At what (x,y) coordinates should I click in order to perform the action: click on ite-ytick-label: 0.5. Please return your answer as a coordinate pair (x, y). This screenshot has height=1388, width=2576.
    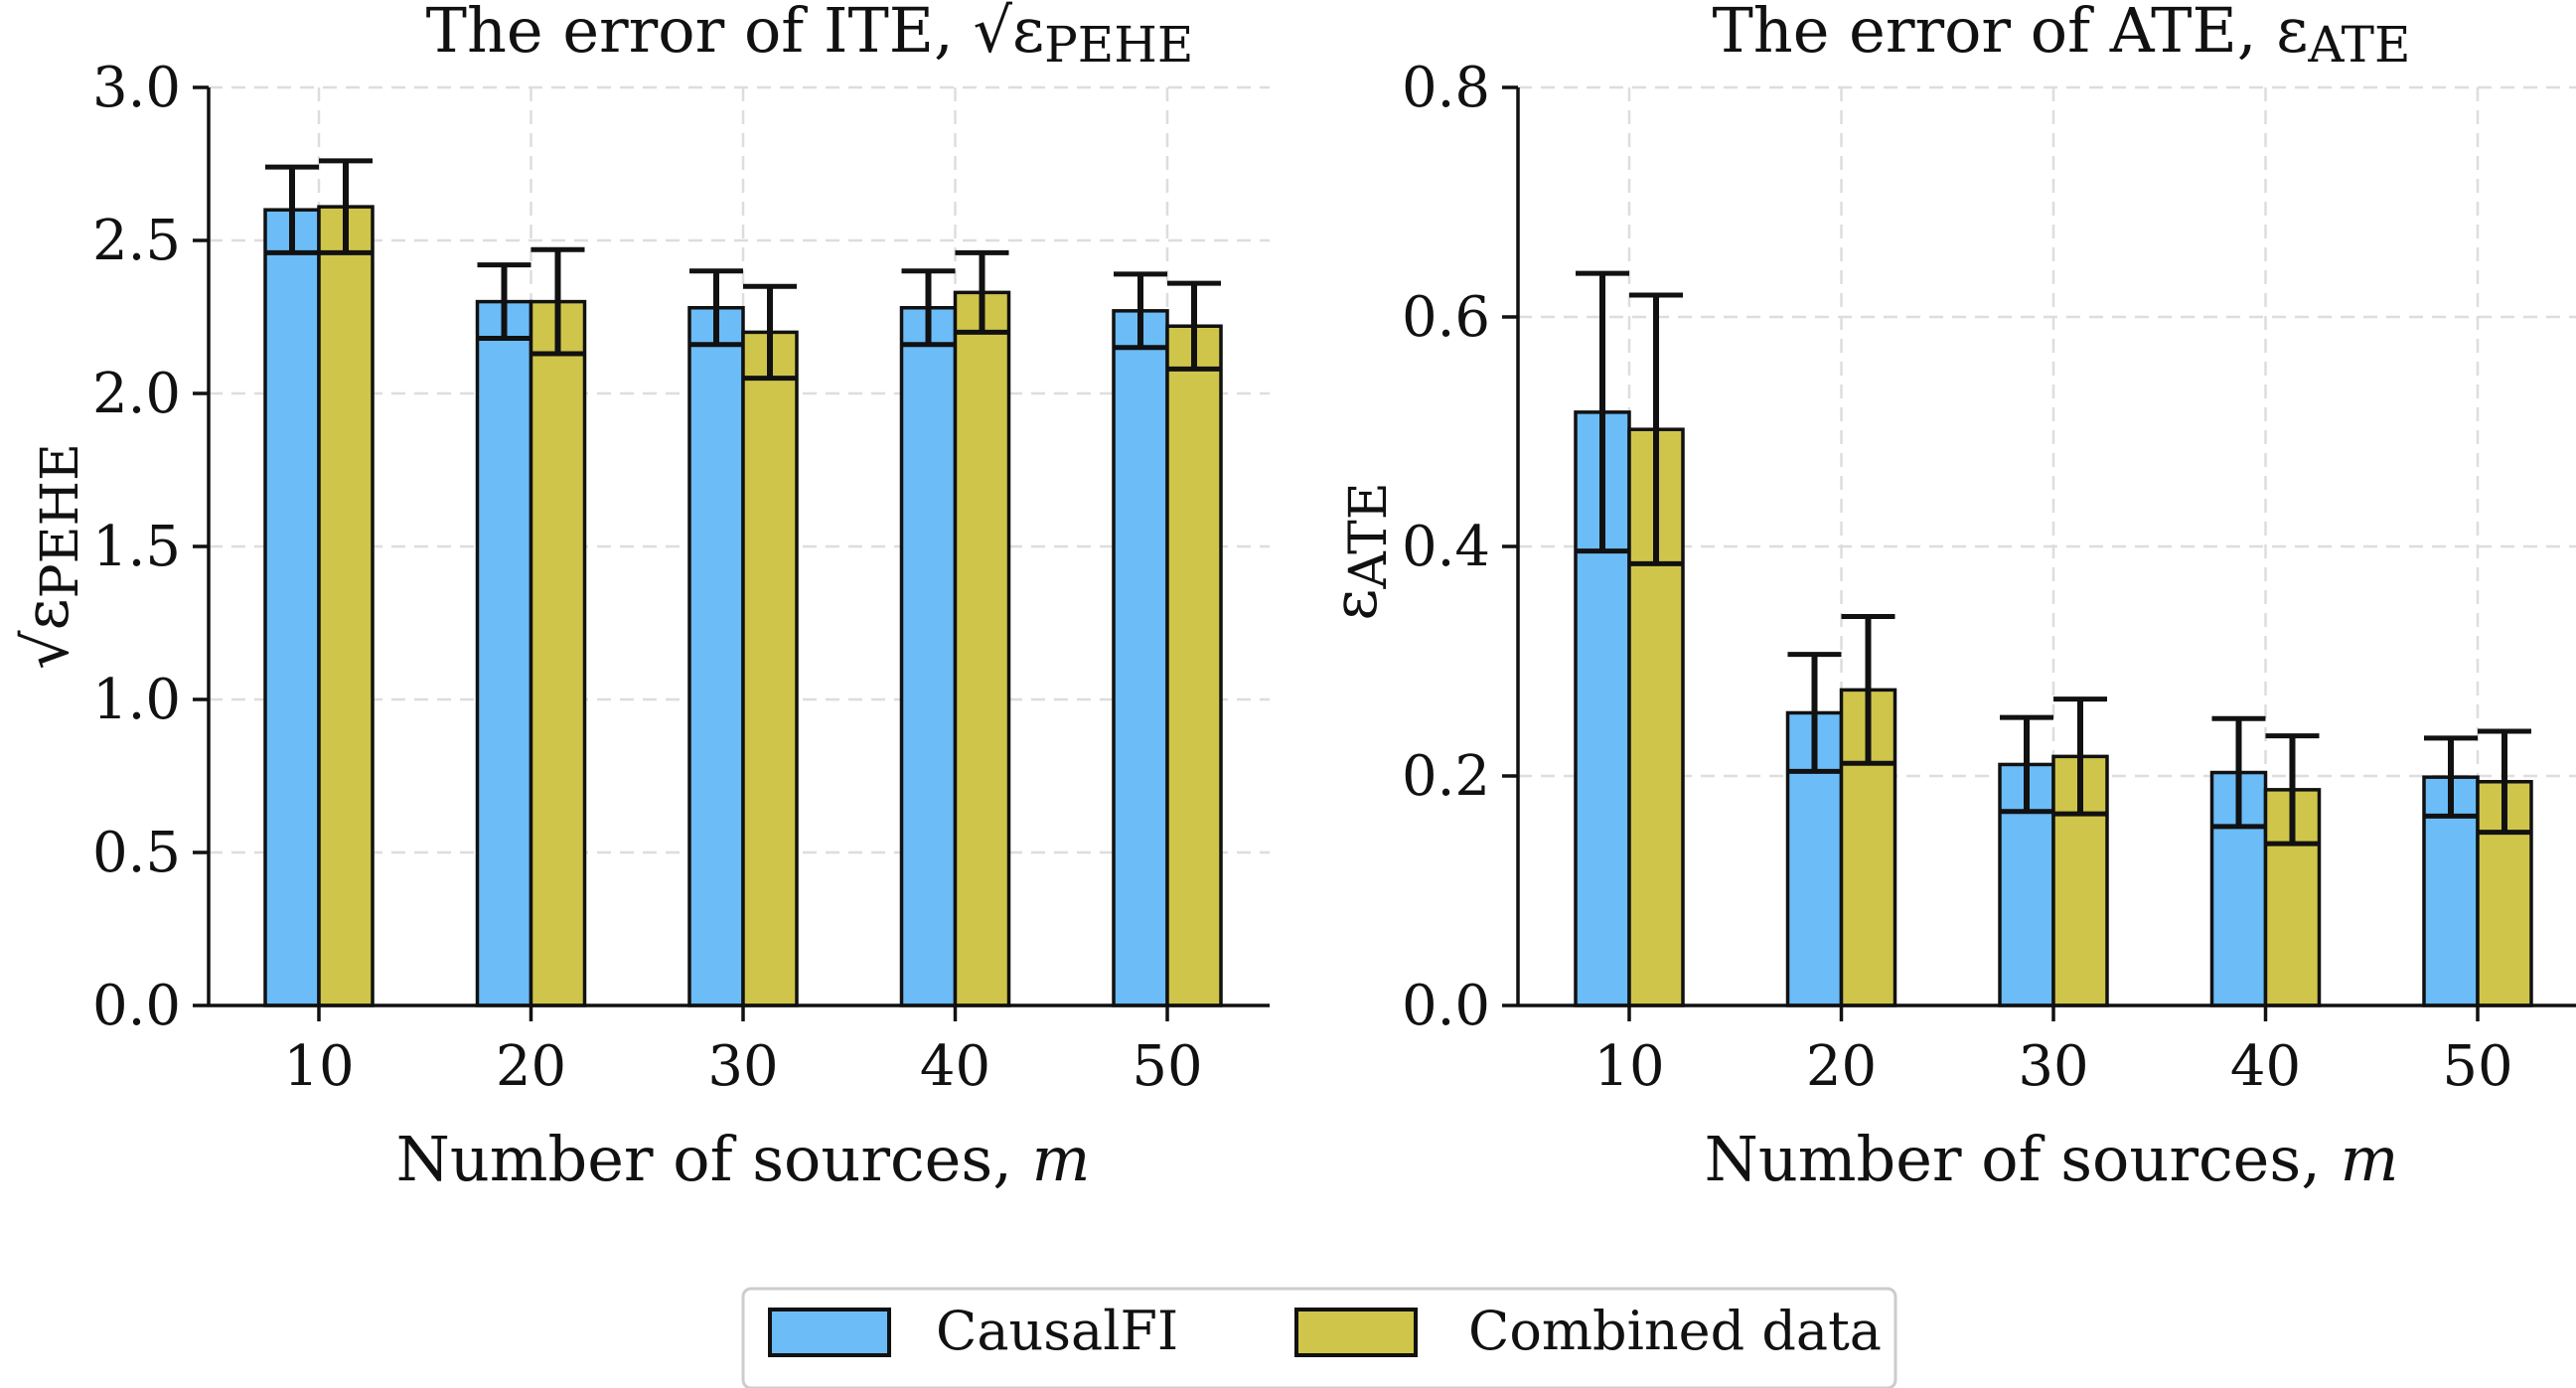
    Looking at the image, I should click on (136, 853).